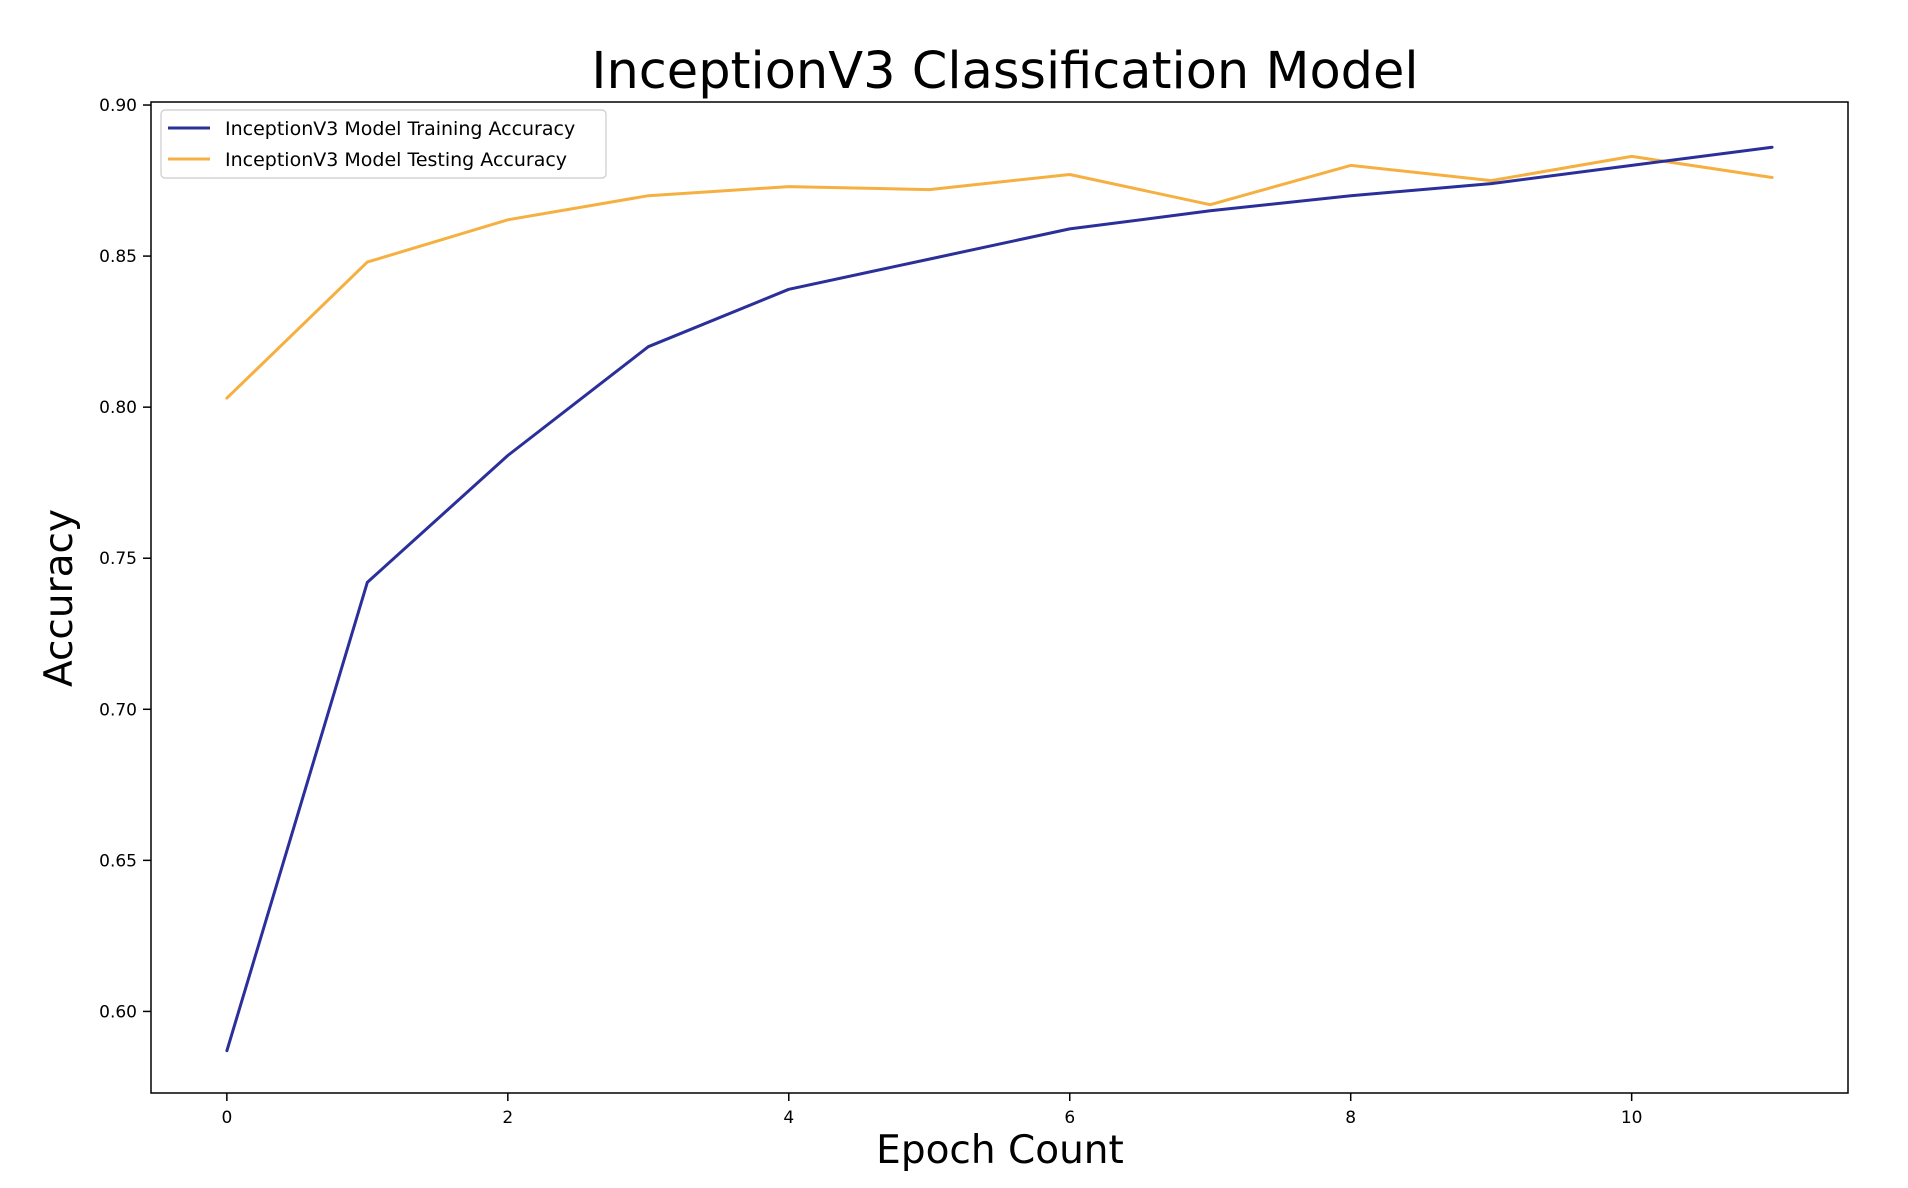 Image resolution: width=1908 pixels, height=1188 pixels. I want to click on x-tick-label: 10, so click(1632, 1118).